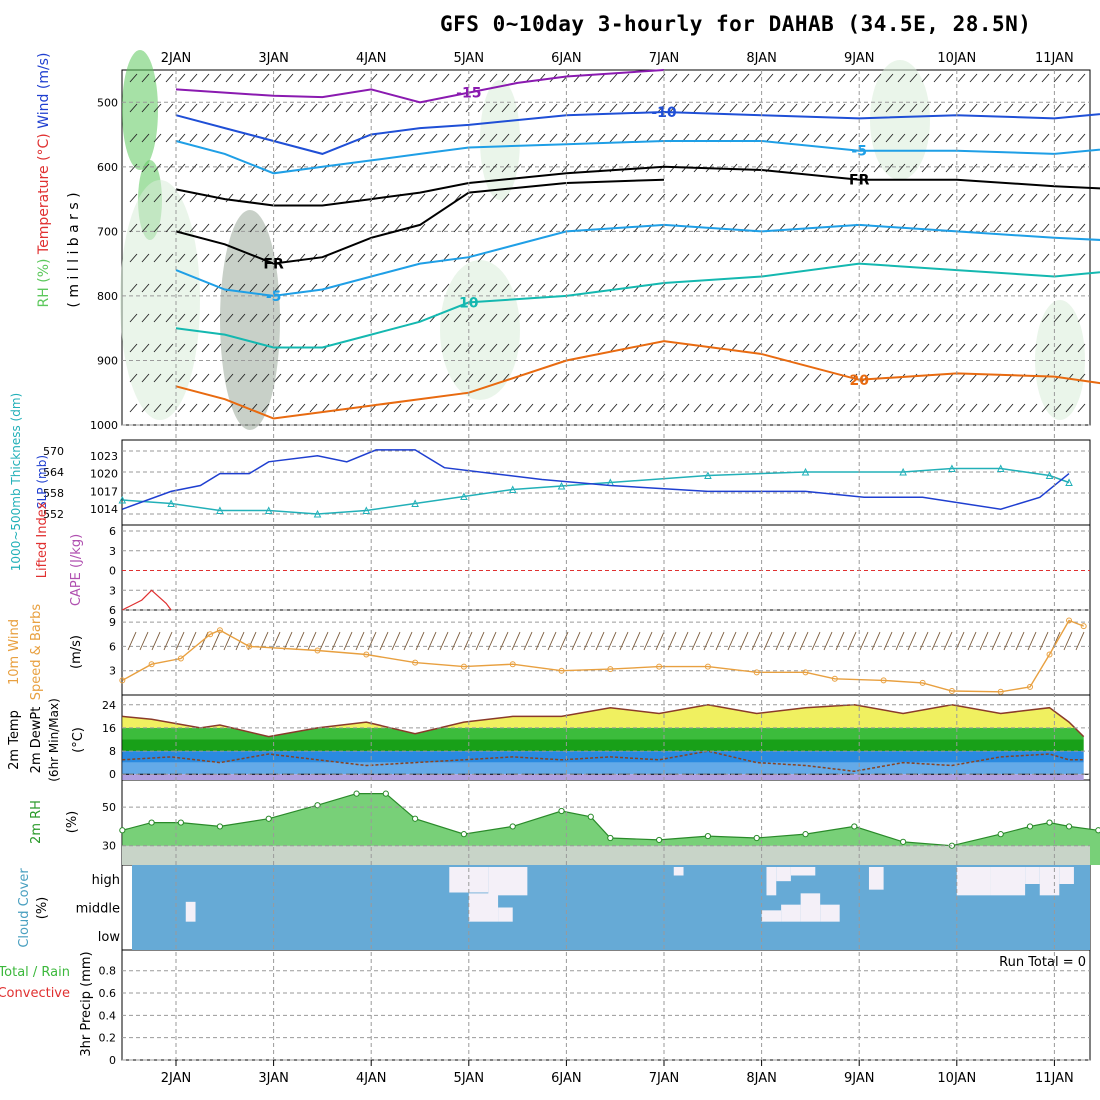 The height and width of the screenshot is (1100, 1100). Describe the element at coordinates (500, 140) in the screenshot. I see `rh-shading` at that location.